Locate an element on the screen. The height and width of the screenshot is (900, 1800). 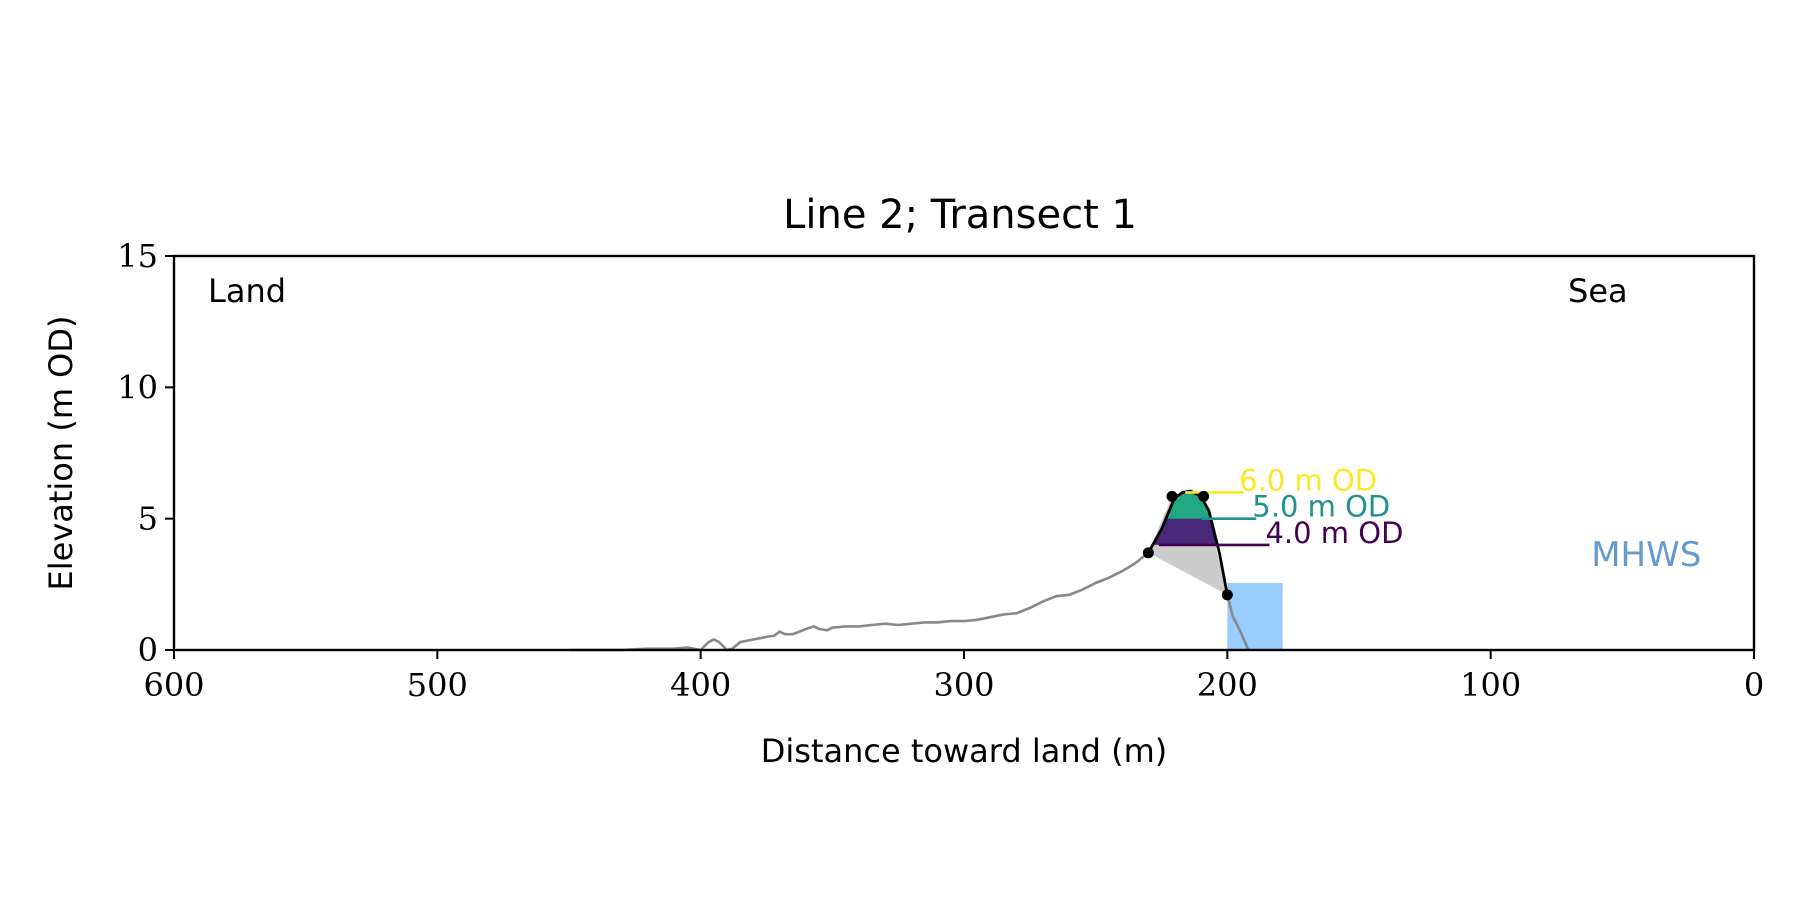
x-tick-label-3: 300 is located at coordinates (963, 685).